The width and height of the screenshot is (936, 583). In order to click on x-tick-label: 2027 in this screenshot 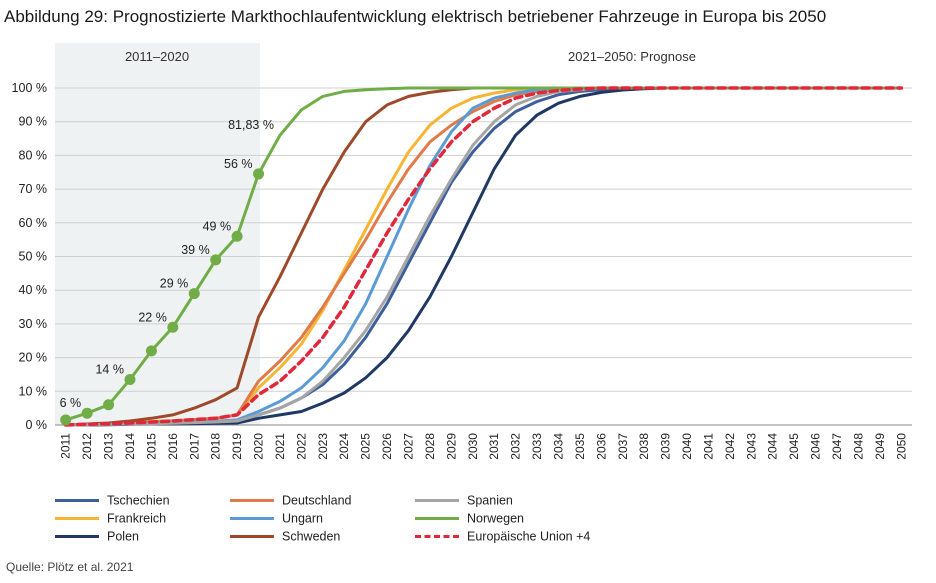, I will do `click(409, 446)`.